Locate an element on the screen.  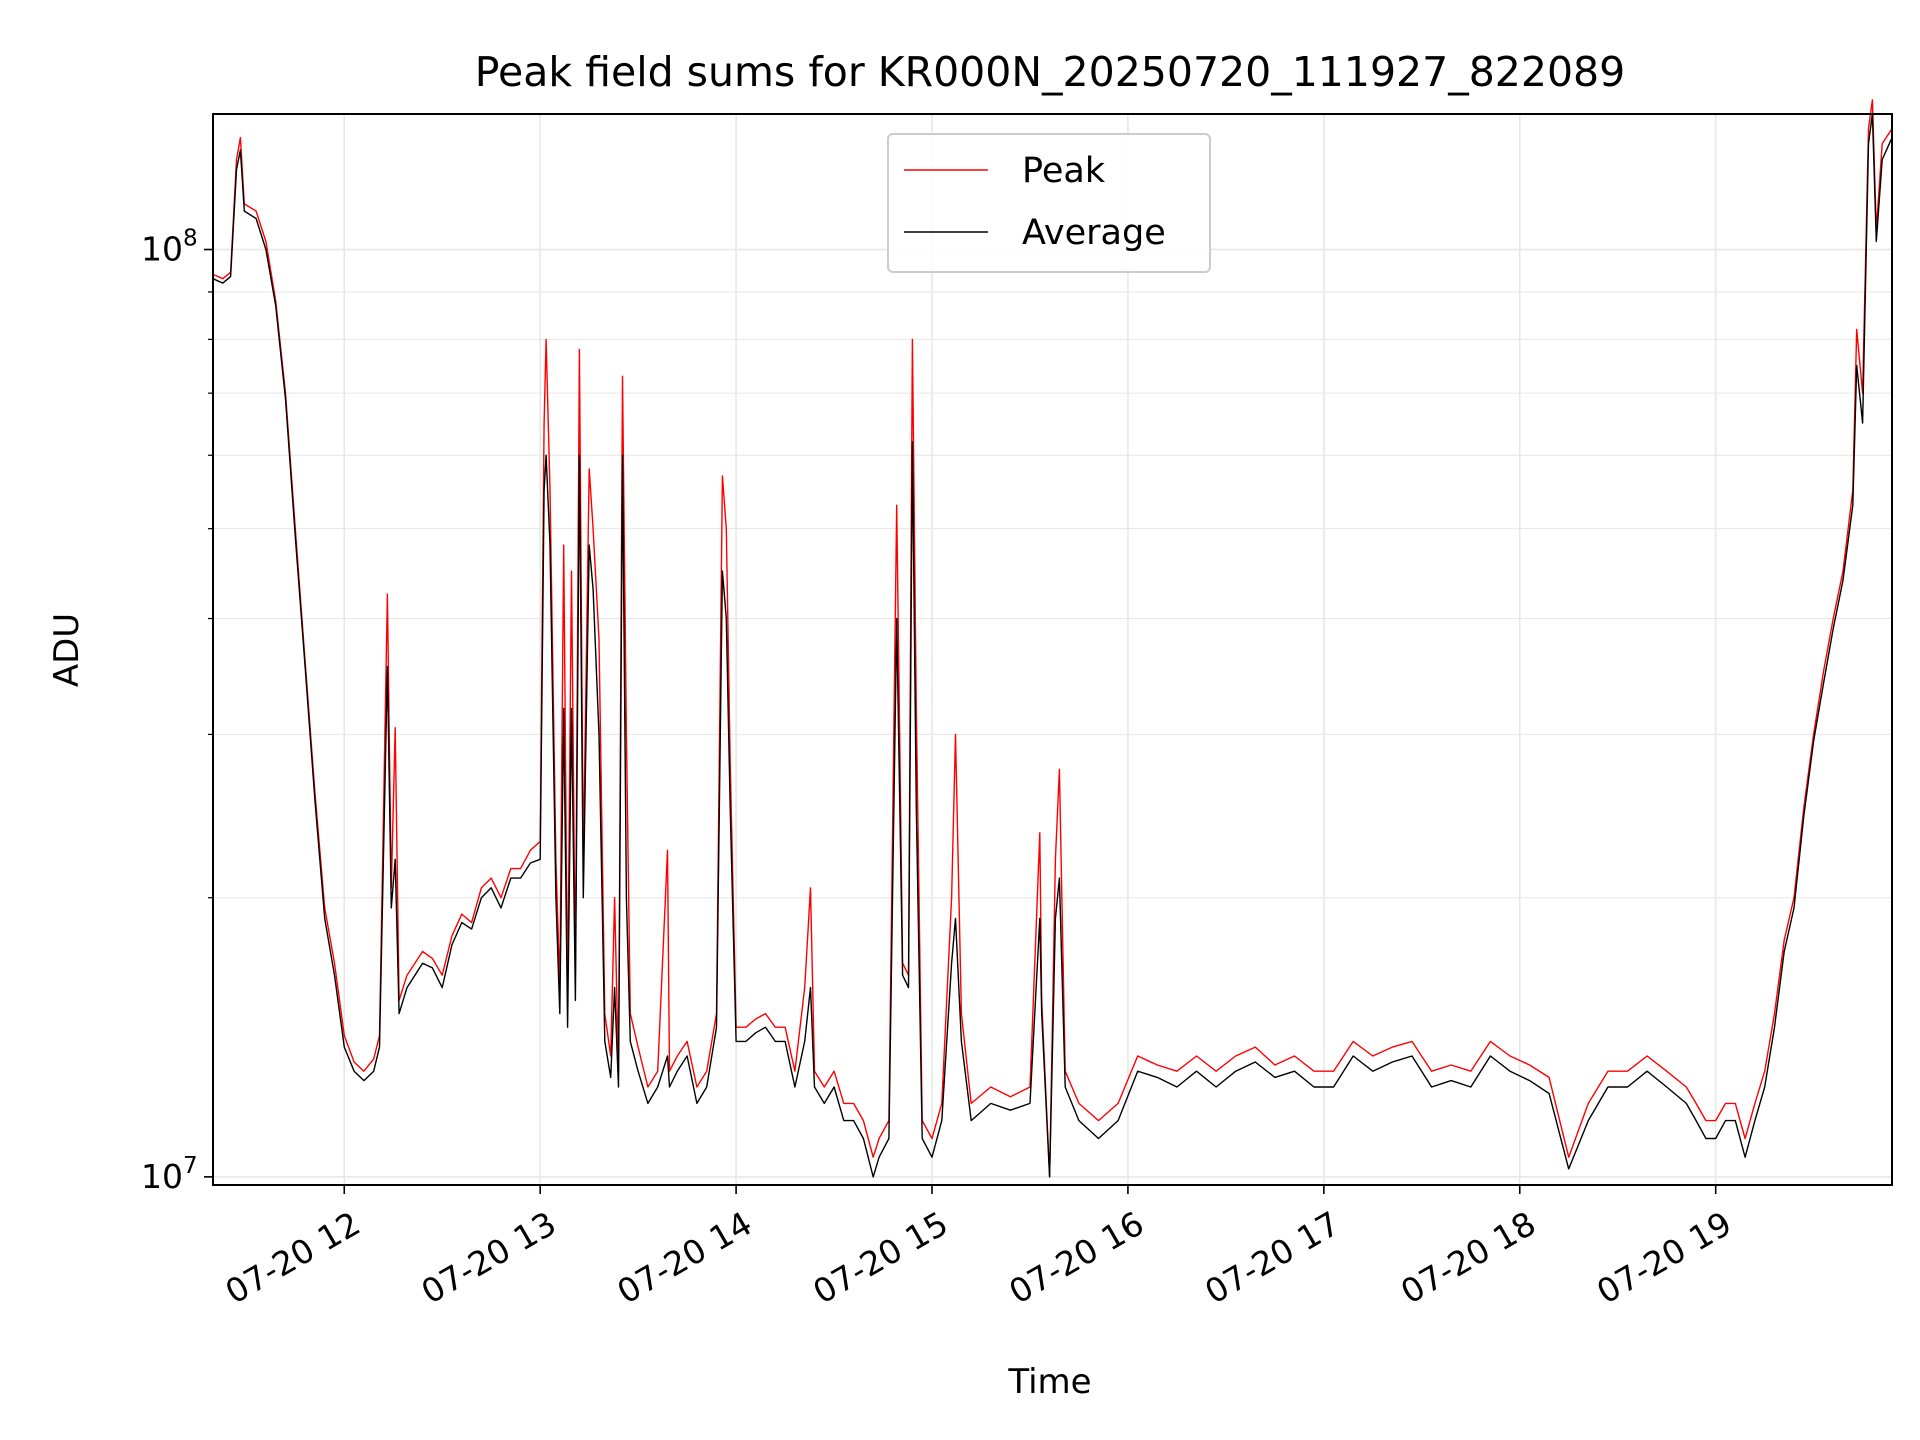
x-axis-title: Time is located at coordinates (1049, 1382).